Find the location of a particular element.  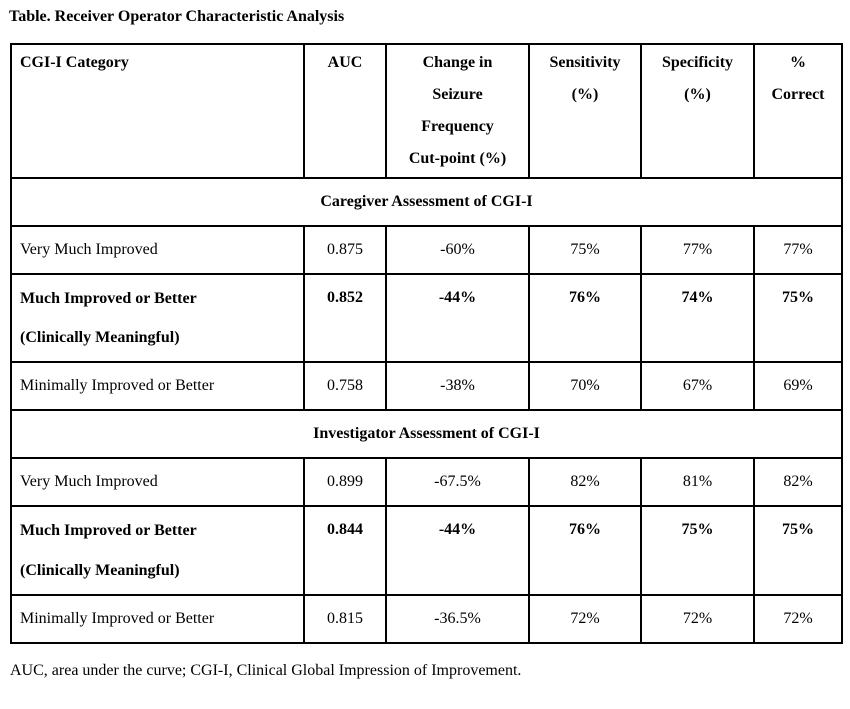

cell-specificity: 67% is located at coordinates (697, 386).